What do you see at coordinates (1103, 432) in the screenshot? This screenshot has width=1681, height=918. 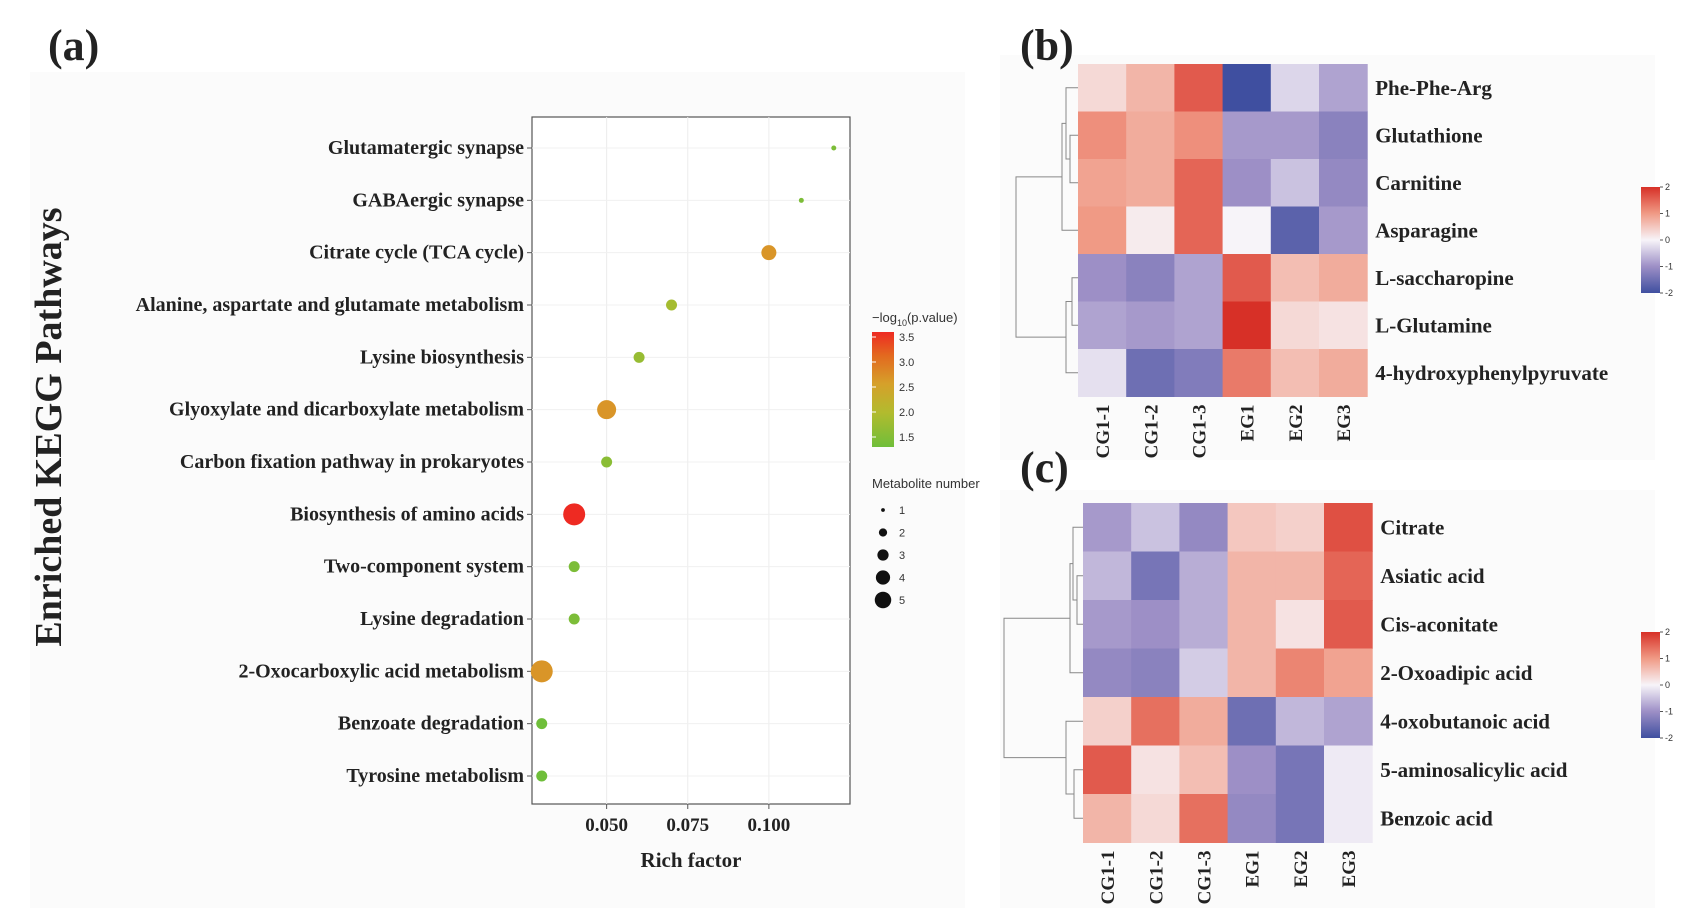 I see `heatmap-column-label: CG1-1` at bounding box center [1103, 432].